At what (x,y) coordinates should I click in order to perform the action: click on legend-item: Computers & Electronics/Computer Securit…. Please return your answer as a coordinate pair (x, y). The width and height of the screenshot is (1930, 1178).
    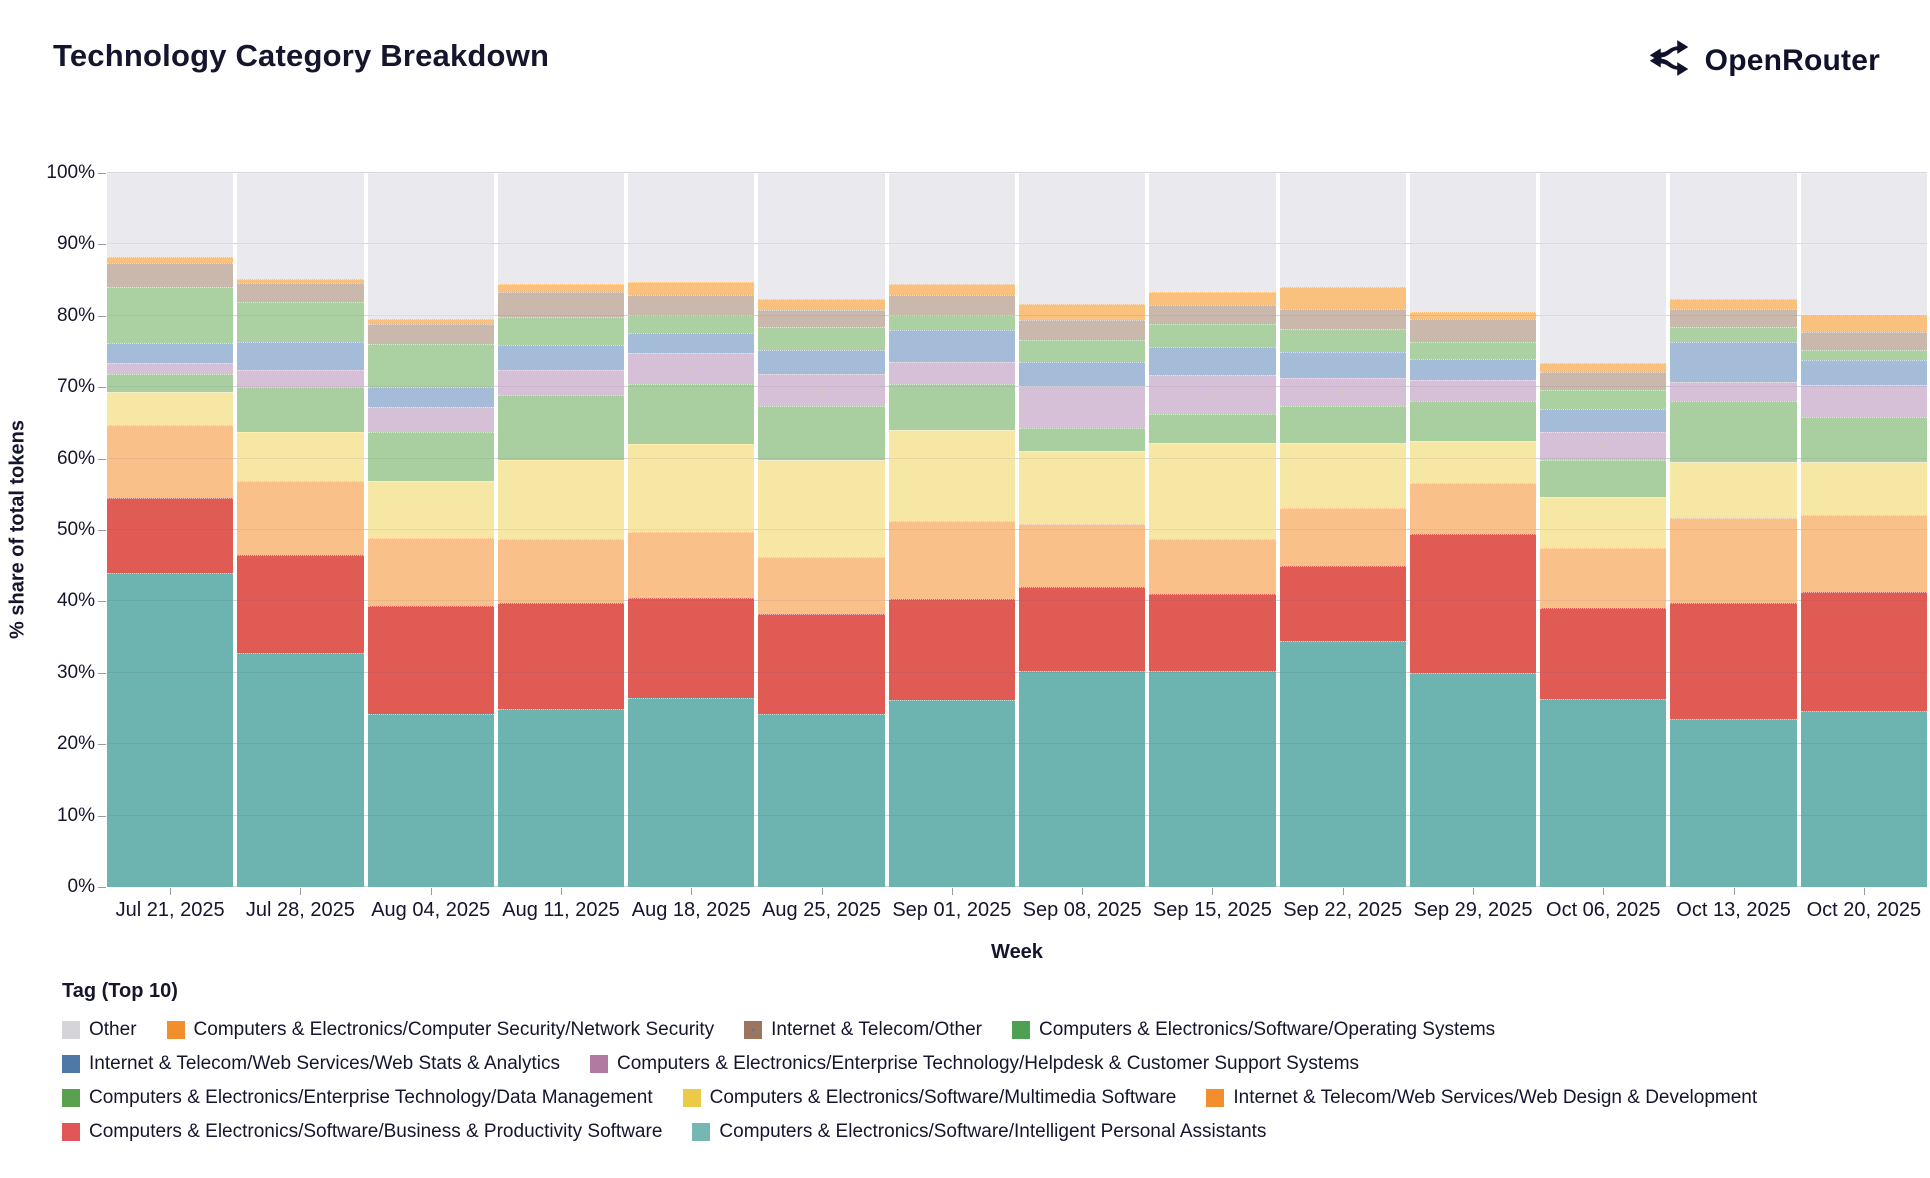
    Looking at the image, I should click on (440, 1030).